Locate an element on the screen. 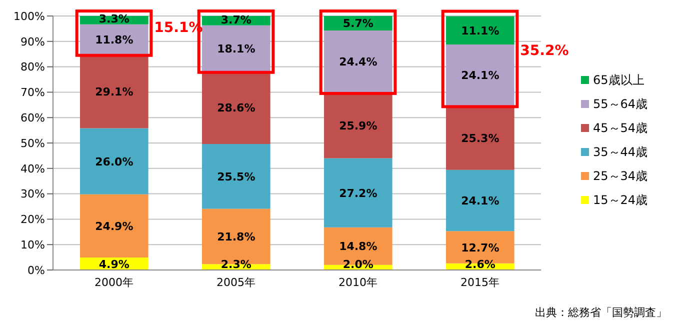 Image resolution: width=679 pixels, height=330 pixels. data-label: 29.1% is located at coordinates (114, 91).